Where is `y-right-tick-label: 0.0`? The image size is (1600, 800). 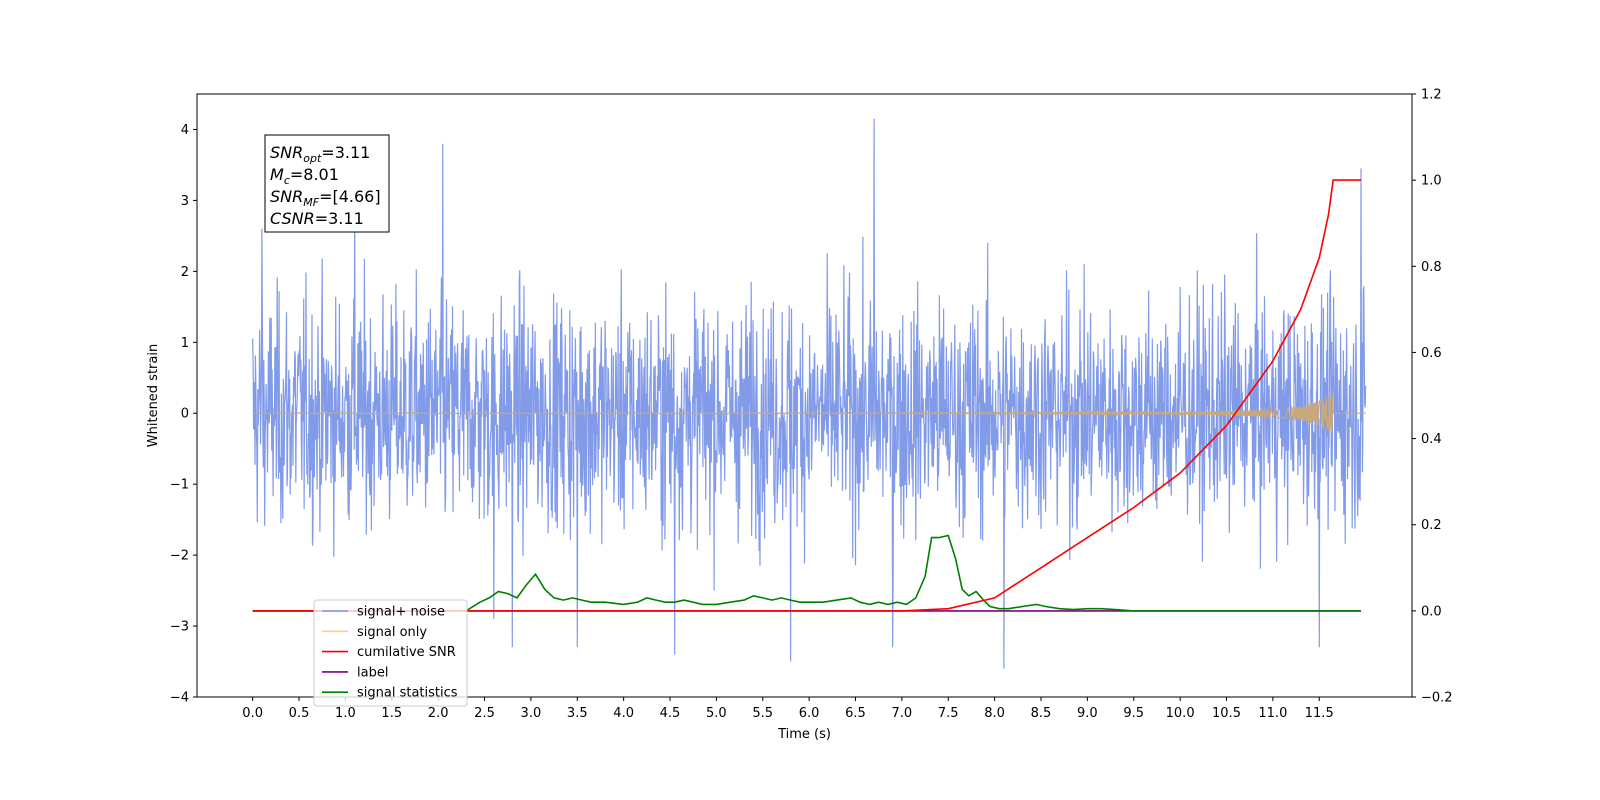
y-right-tick-label: 0.0 is located at coordinates (1431, 611).